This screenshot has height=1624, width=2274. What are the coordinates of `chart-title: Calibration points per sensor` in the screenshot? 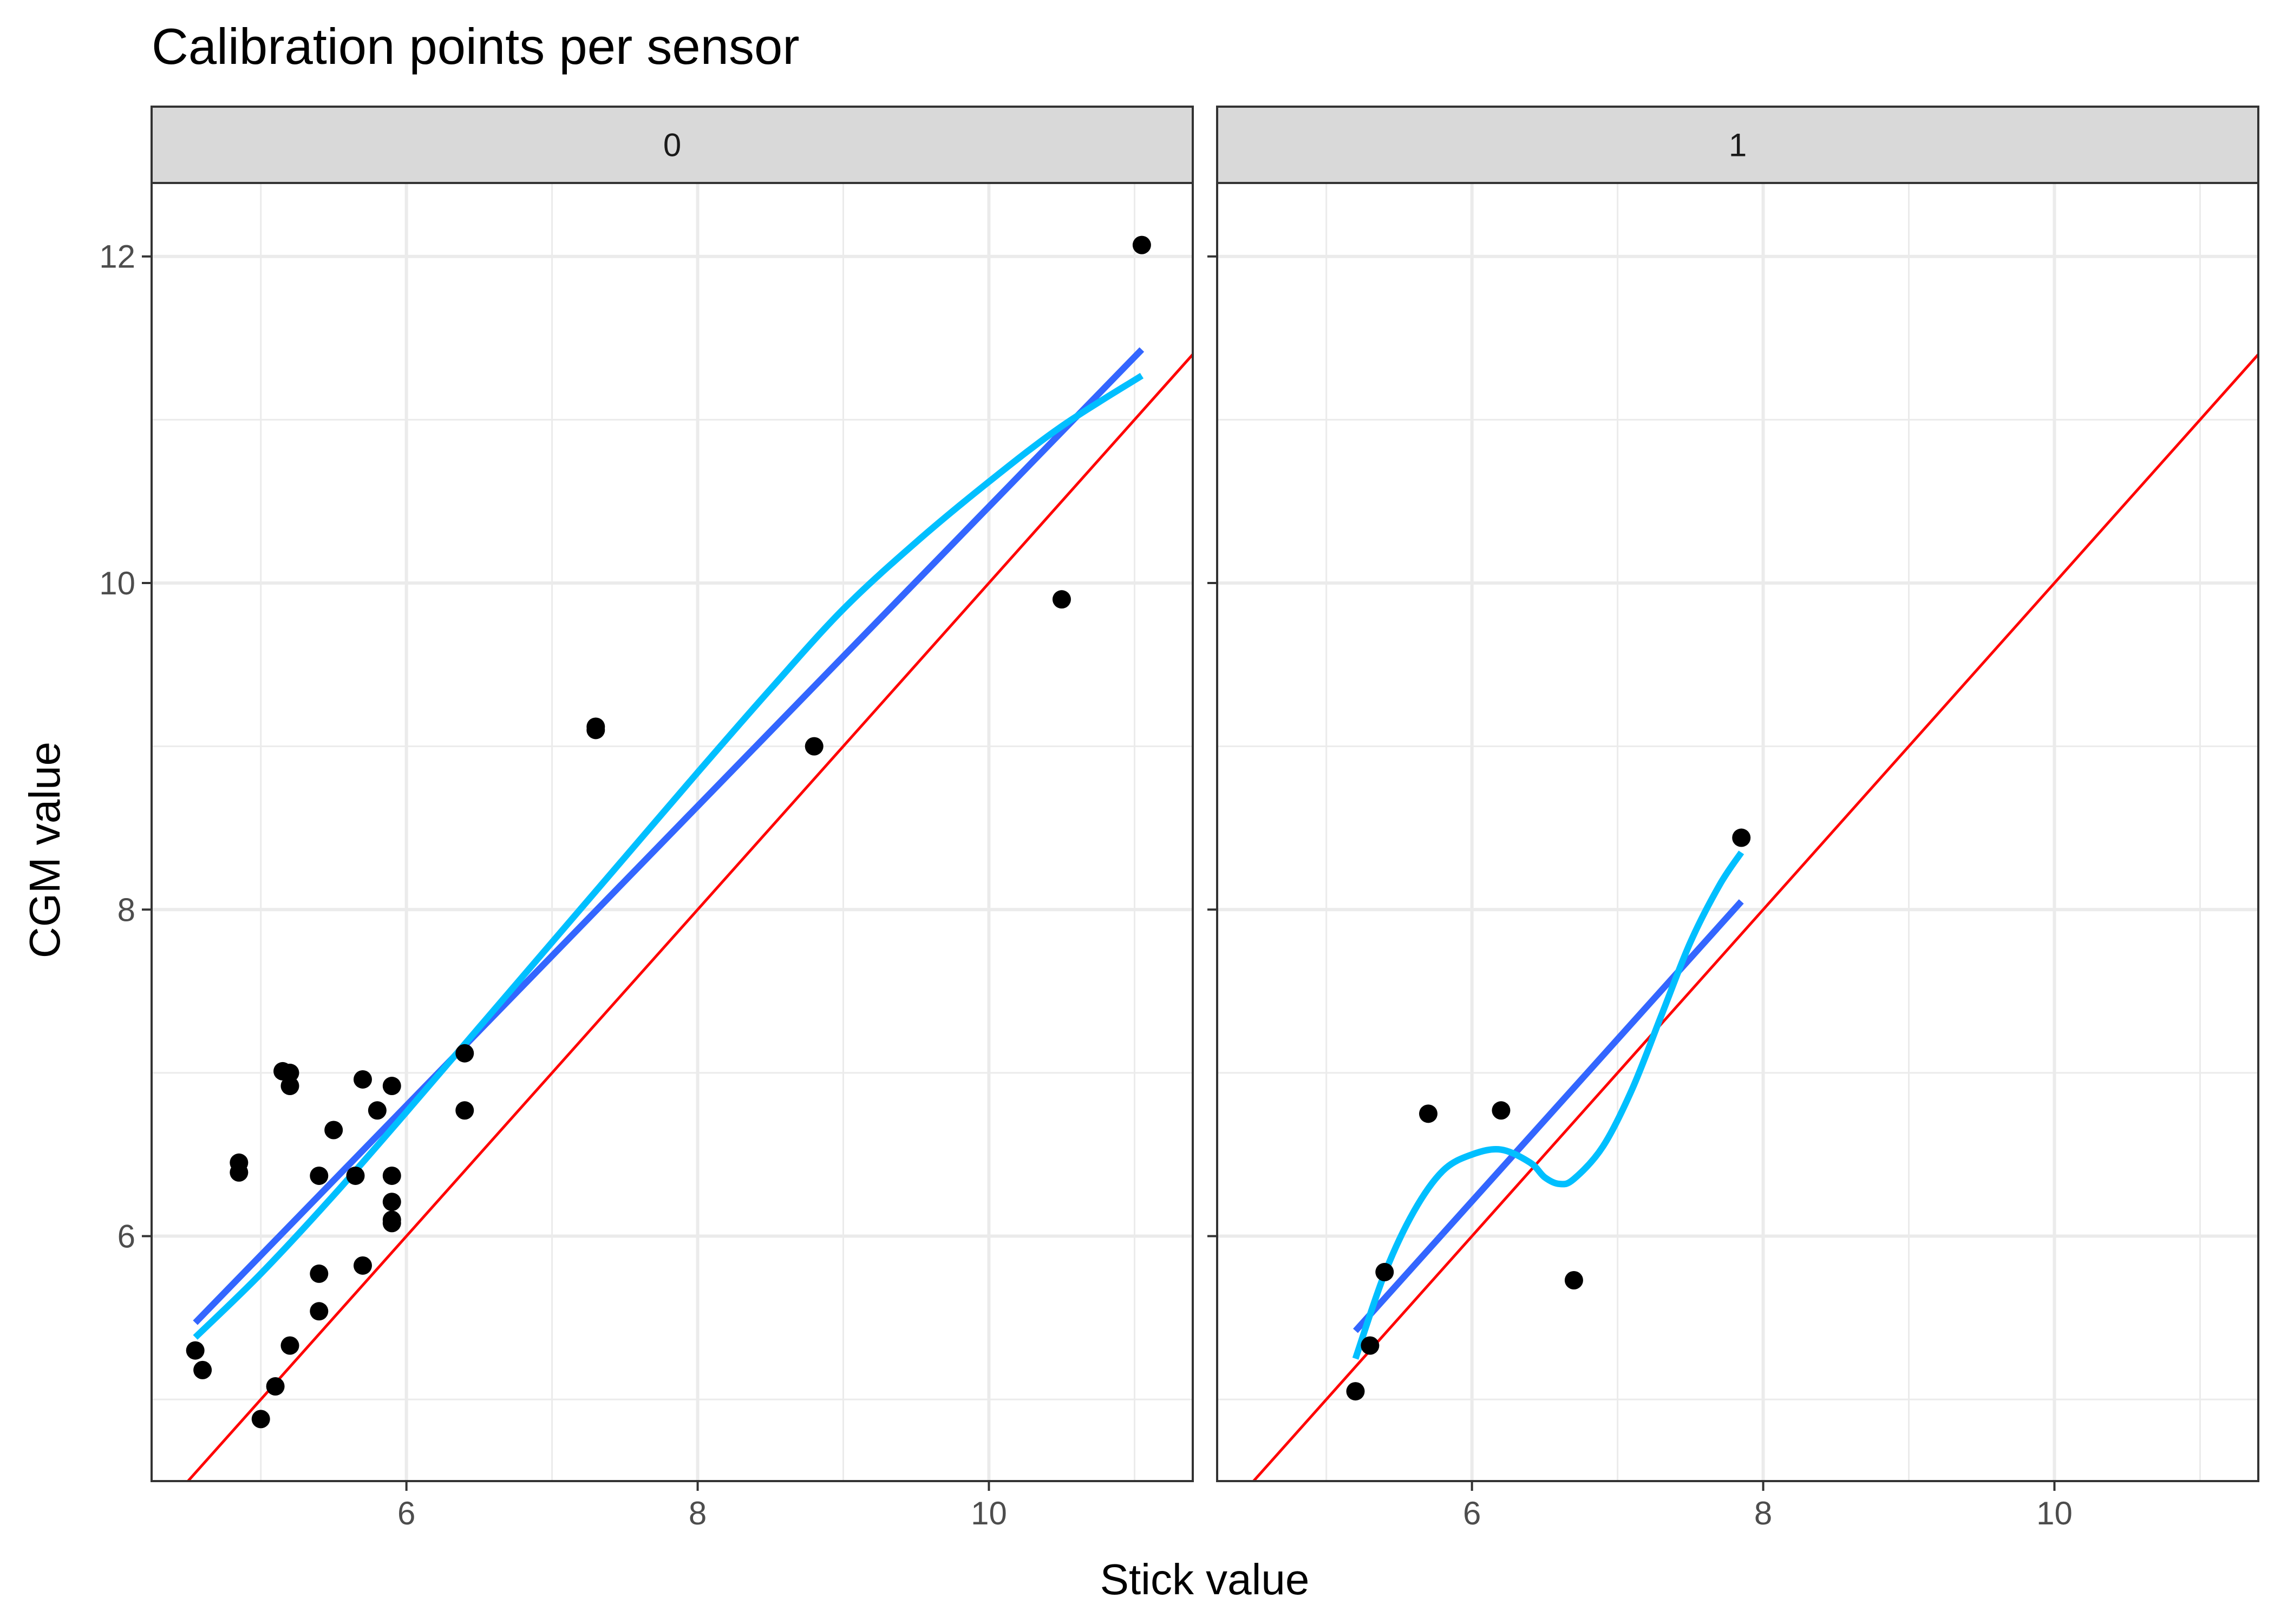 It's located at (476, 46).